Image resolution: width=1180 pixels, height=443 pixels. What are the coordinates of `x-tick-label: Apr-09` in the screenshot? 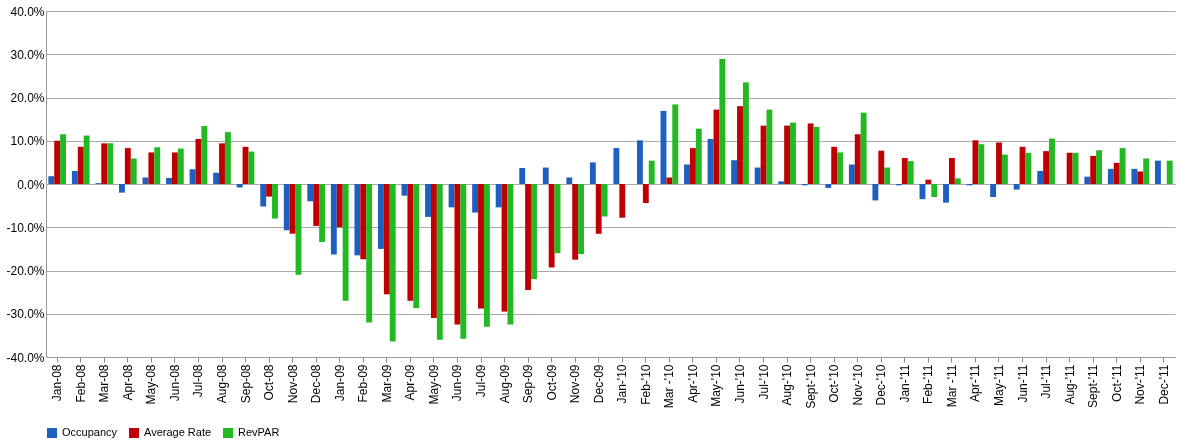 It's located at (410, 382).